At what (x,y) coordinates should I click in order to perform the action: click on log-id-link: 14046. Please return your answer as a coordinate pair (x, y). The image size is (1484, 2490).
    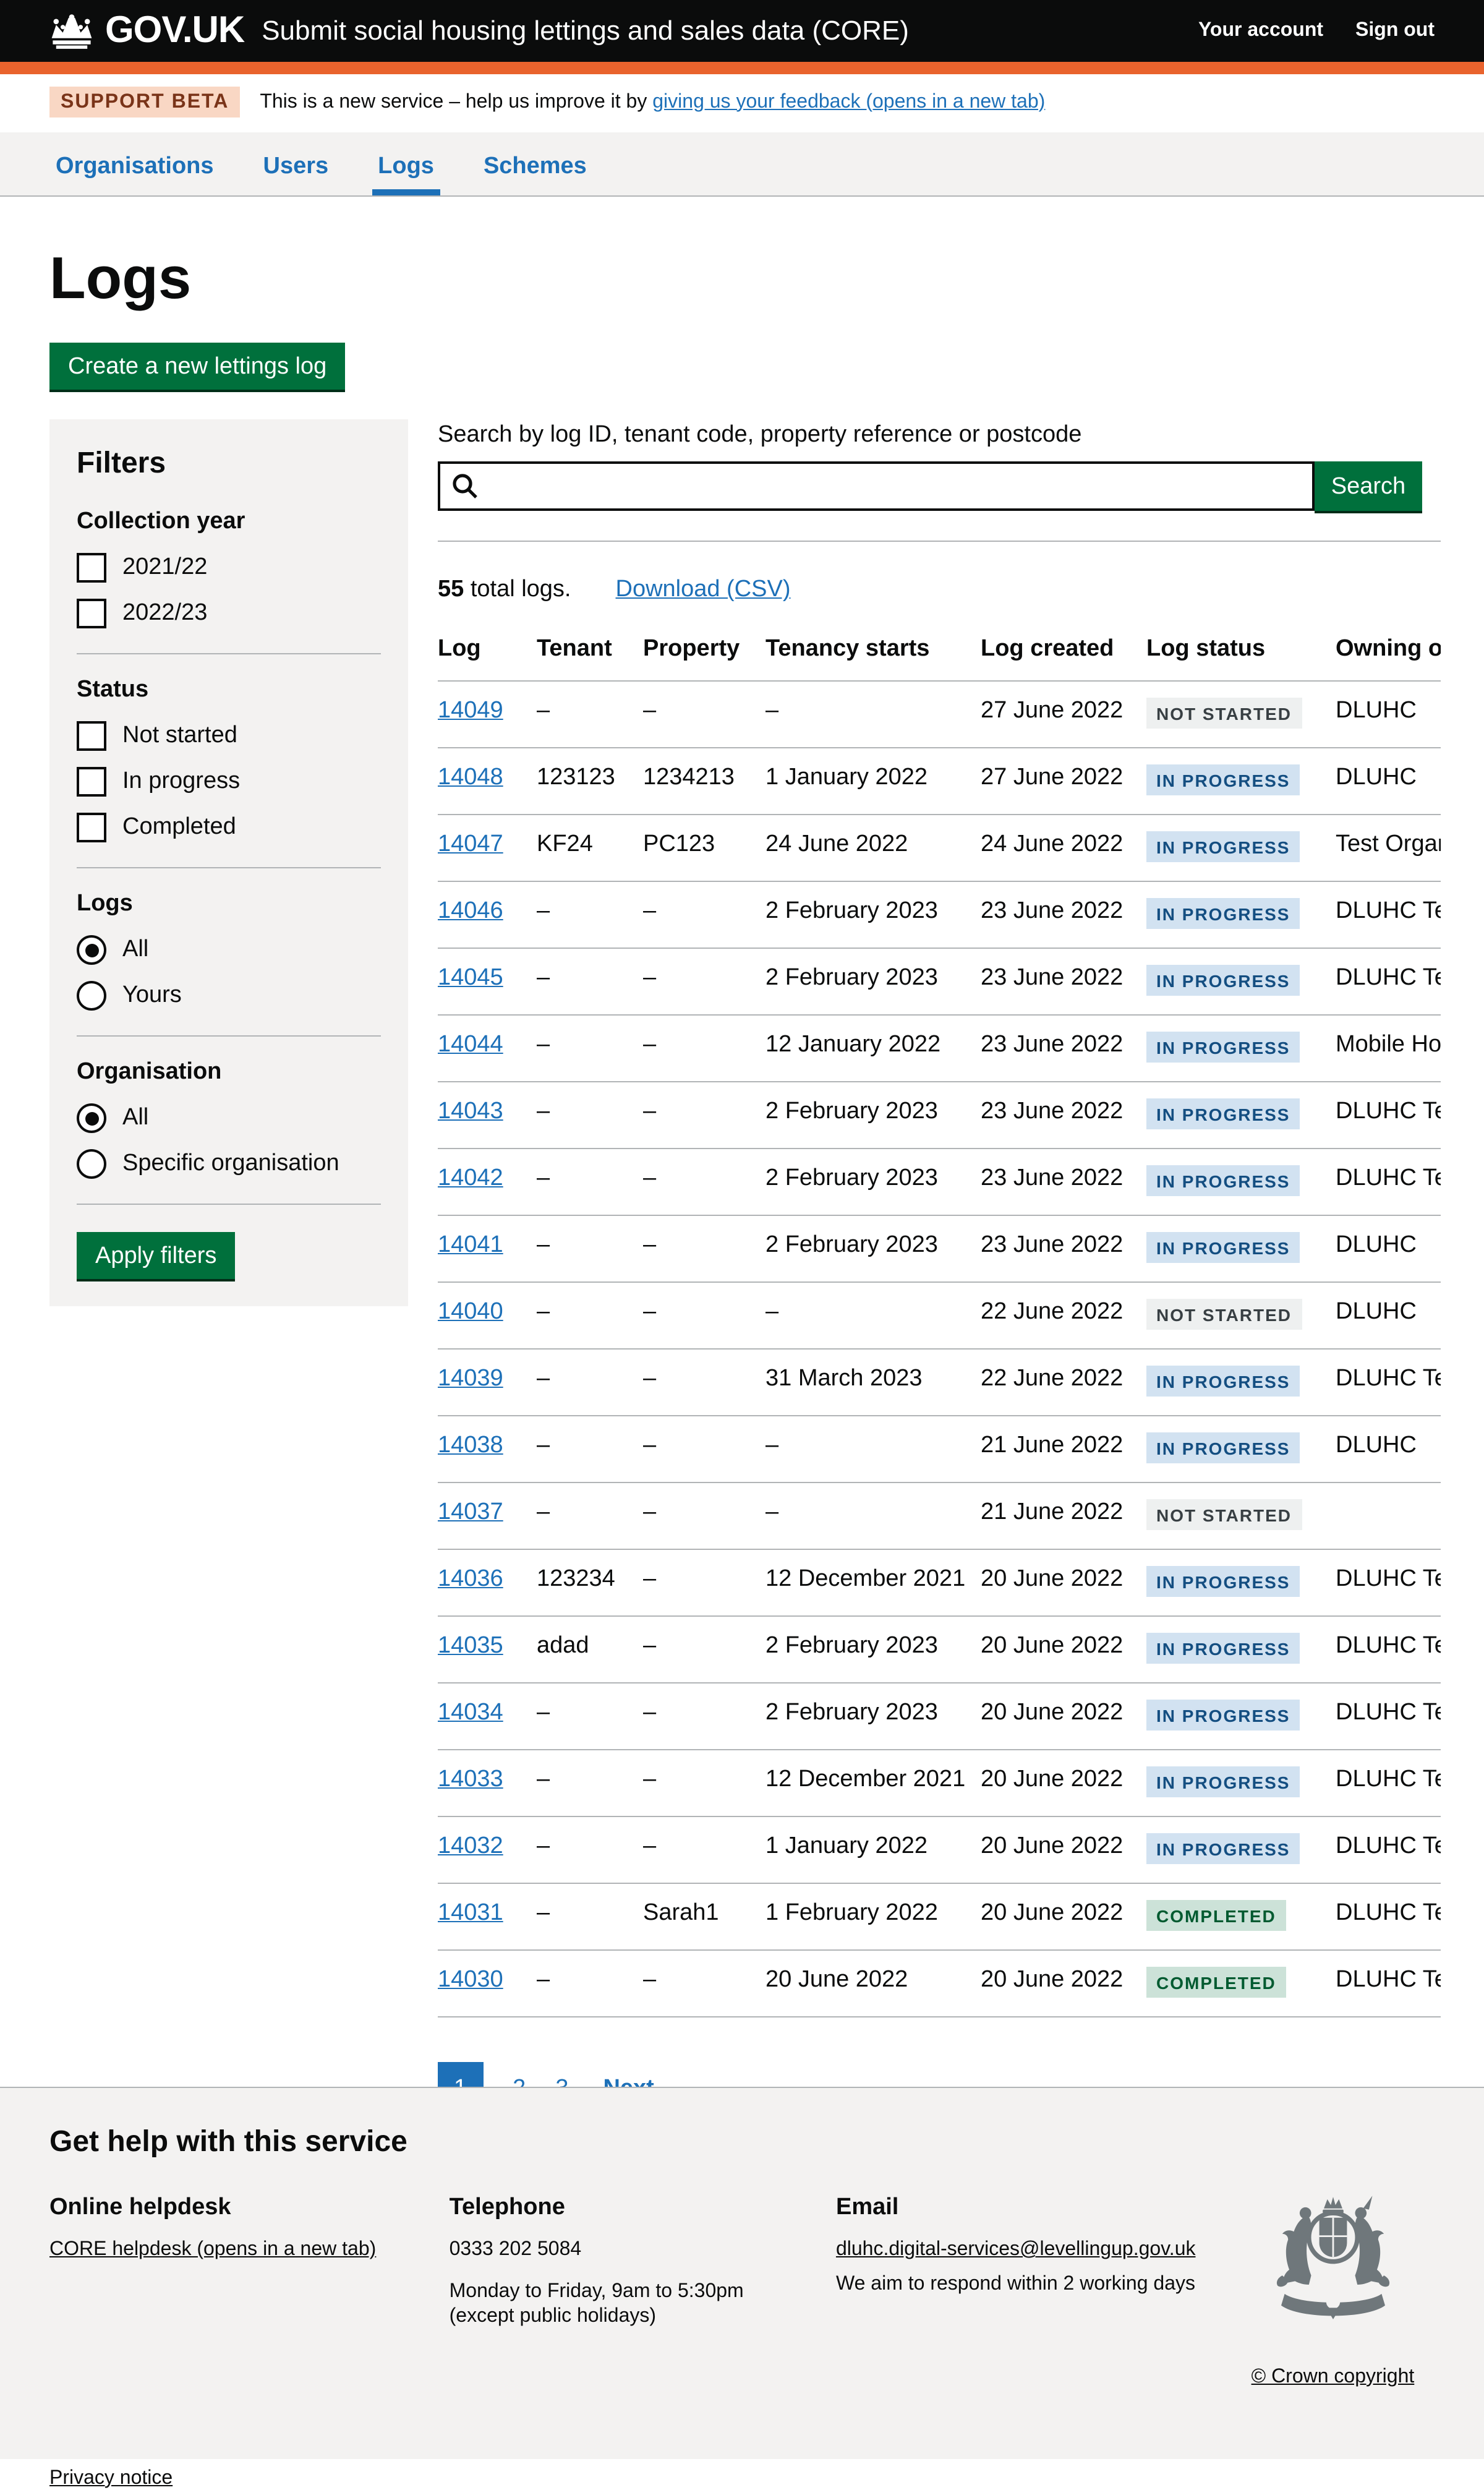
    Looking at the image, I should click on (470, 911).